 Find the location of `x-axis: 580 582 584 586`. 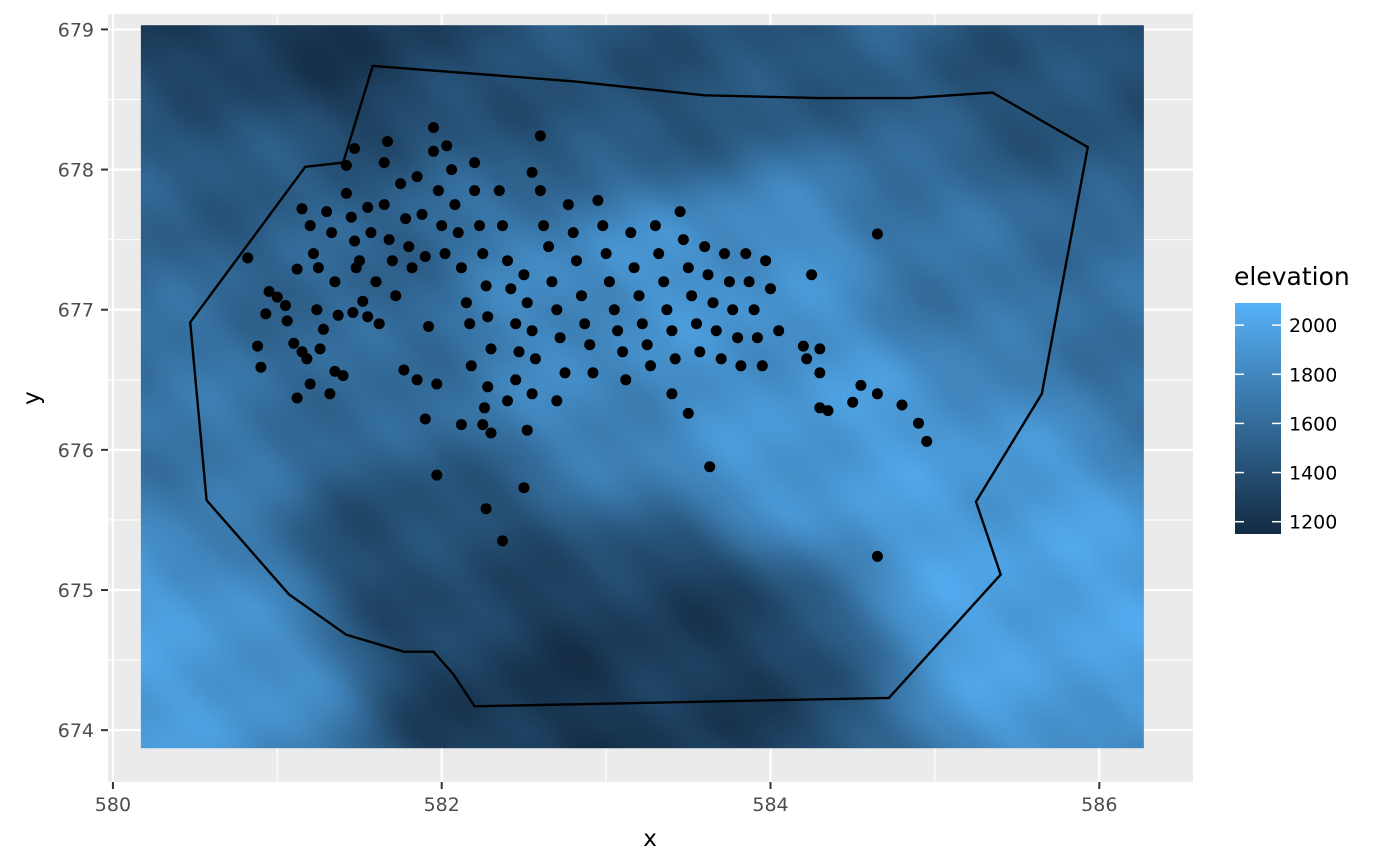

x-axis: 580 582 584 586 is located at coordinates (606, 799).